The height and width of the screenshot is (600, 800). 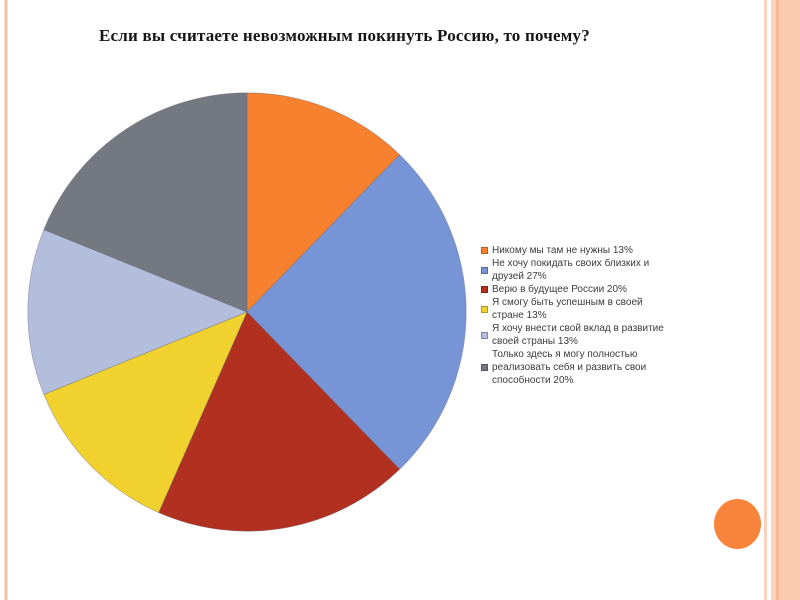 What do you see at coordinates (567, 309) in the screenshot?
I see `legend-label: Я смогу быть успешным в своей стране 13%` at bounding box center [567, 309].